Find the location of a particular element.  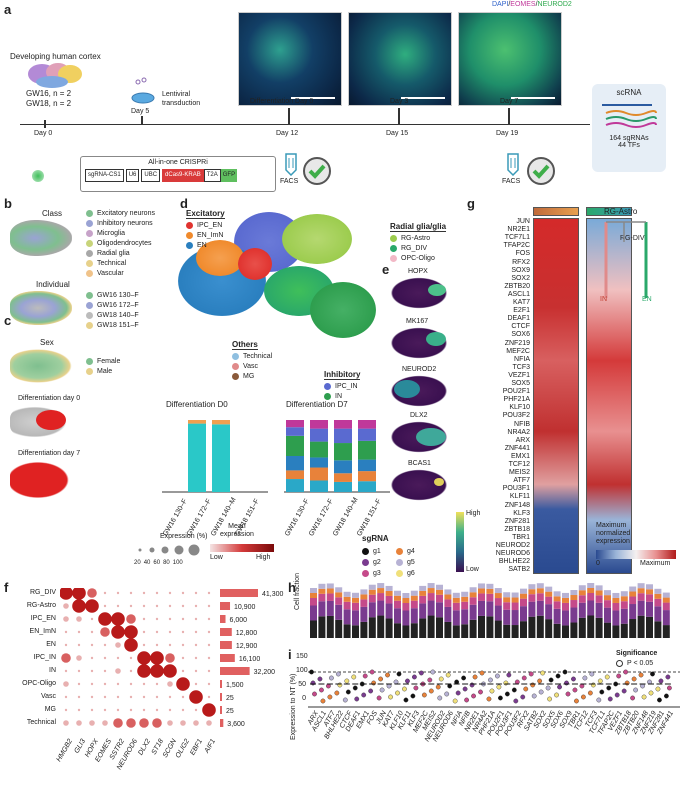

legend-label: g2 is located at coordinates (377, 562).